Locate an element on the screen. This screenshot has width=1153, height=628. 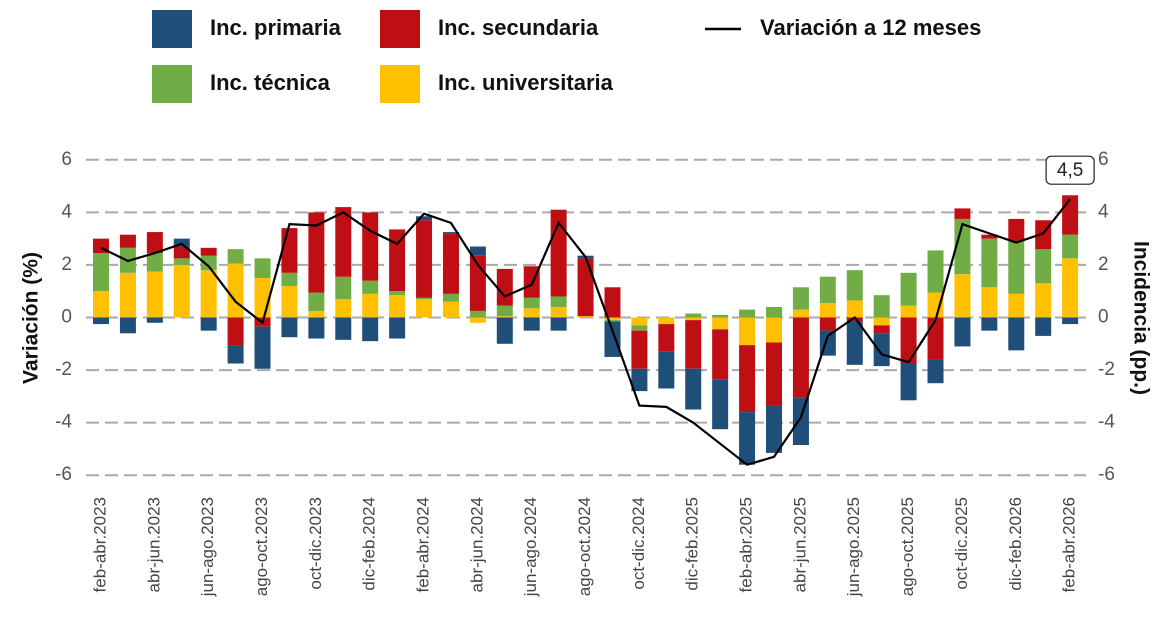
x-tick-label: oct-dic.2024 is located at coordinates (638, 543).